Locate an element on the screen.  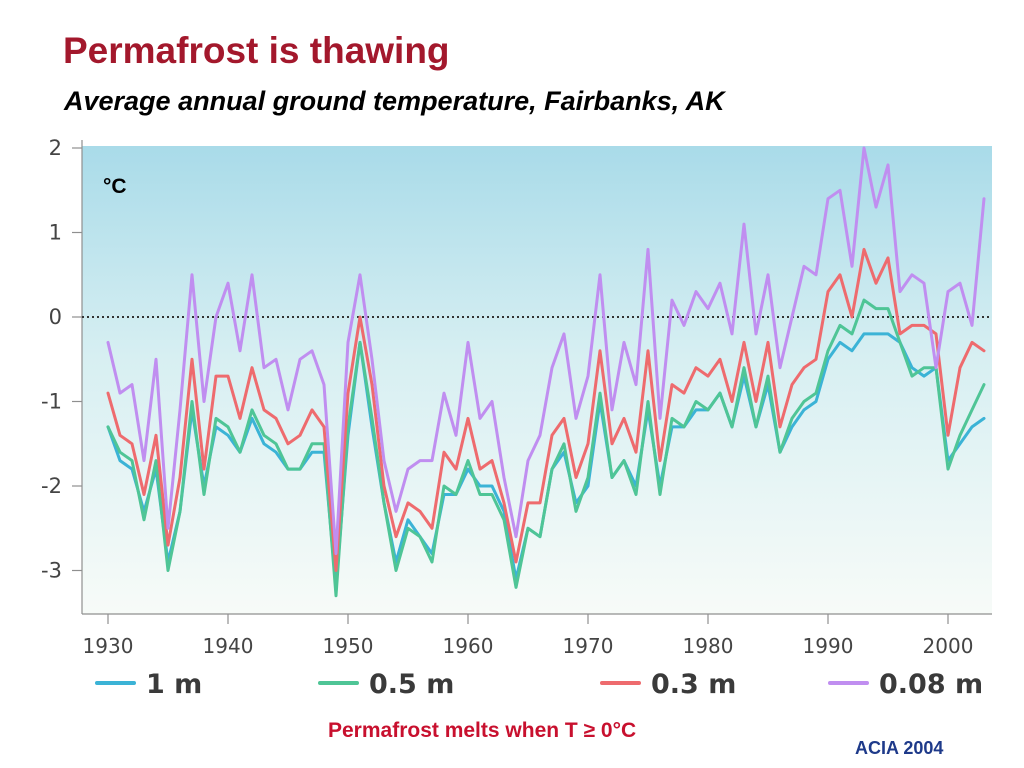
legend-label: 1 m is located at coordinates (174, 684).